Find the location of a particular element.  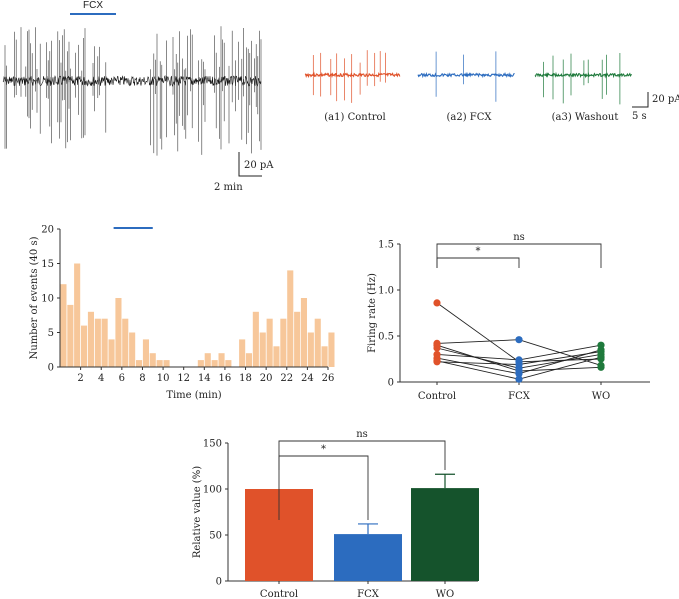

relative-x-tick-label: FCX is located at coordinates (368, 594).